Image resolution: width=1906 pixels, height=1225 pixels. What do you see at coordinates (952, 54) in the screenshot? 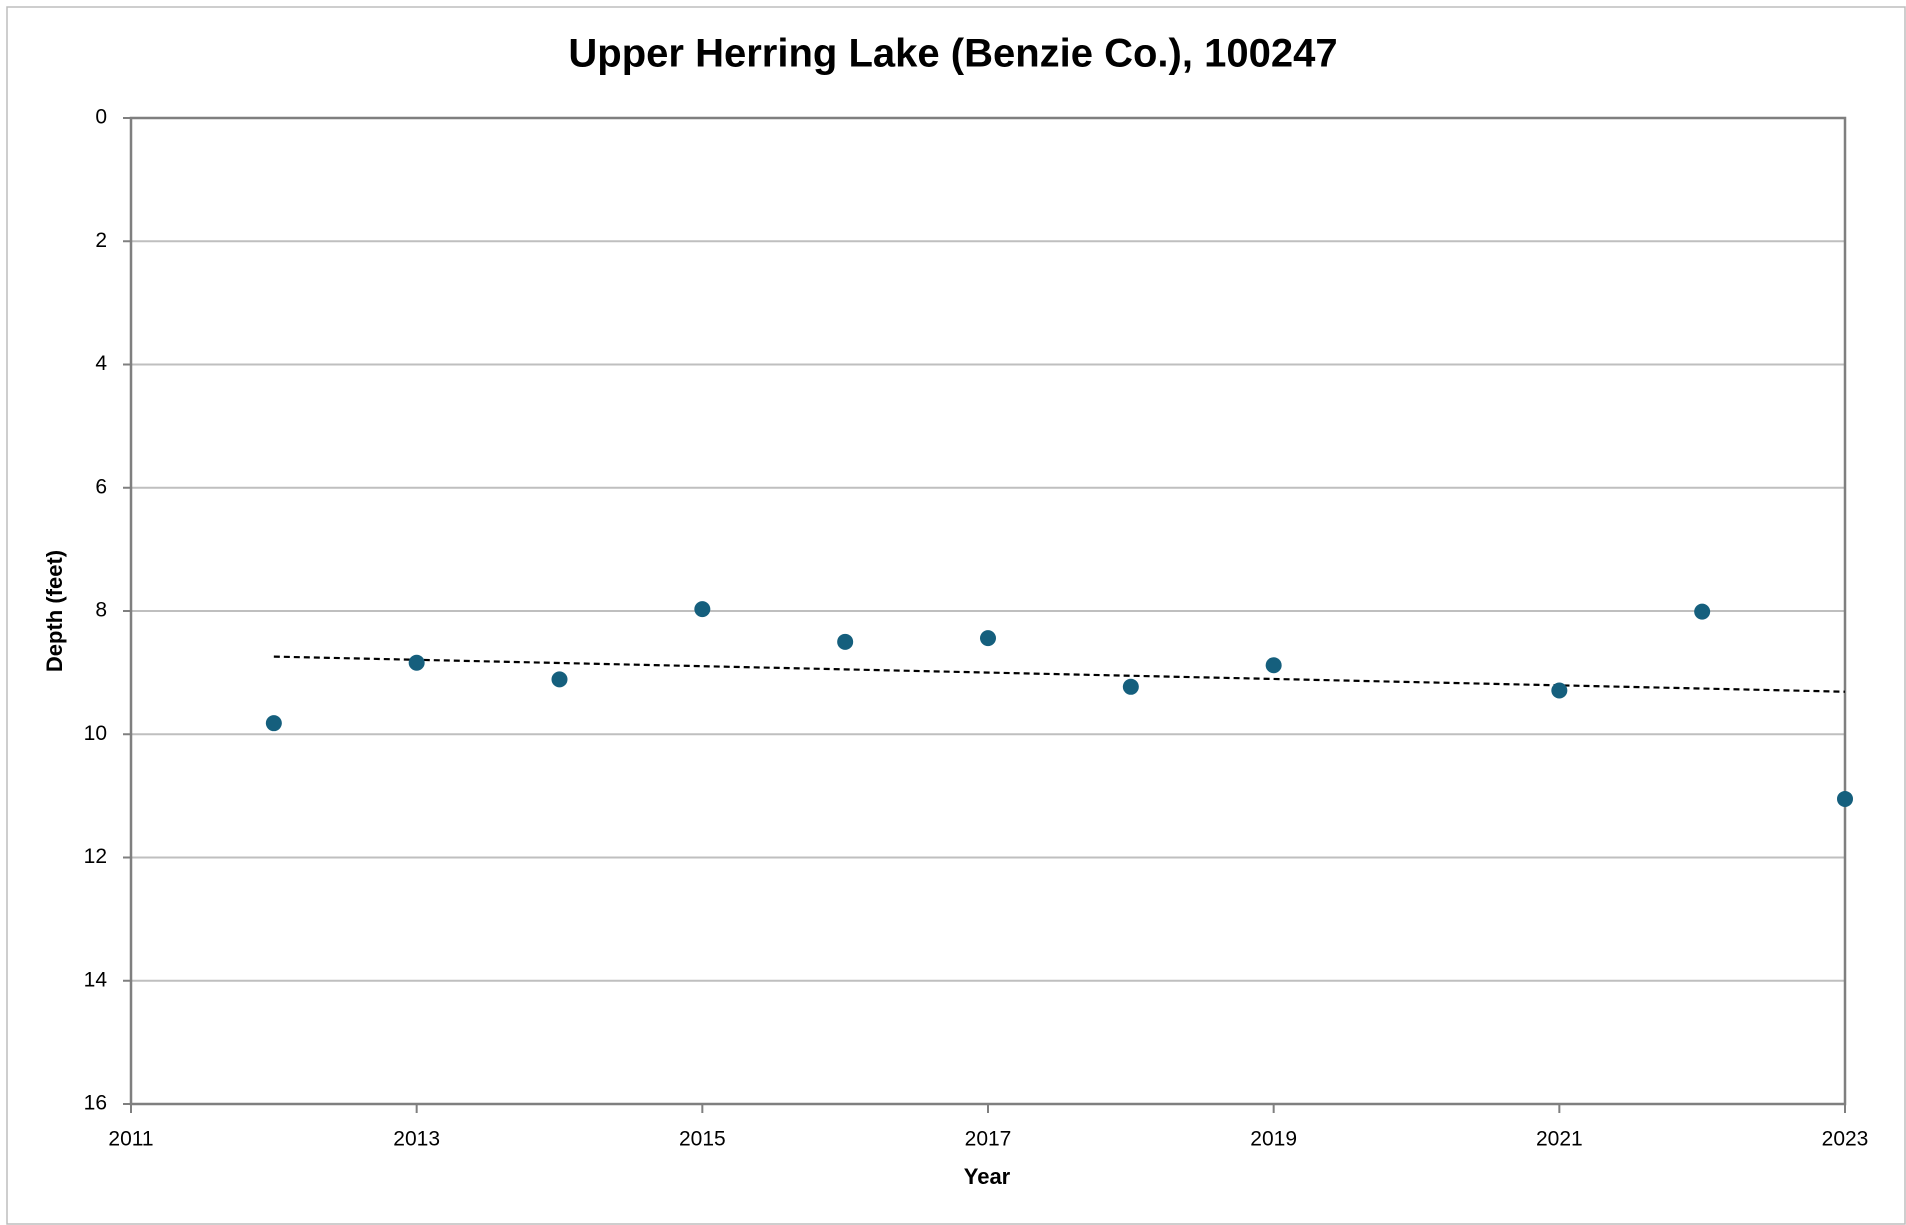
I see `chart-title: Upper Herring Lake (Benzie Co.), 100247` at bounding box center [952, 54].